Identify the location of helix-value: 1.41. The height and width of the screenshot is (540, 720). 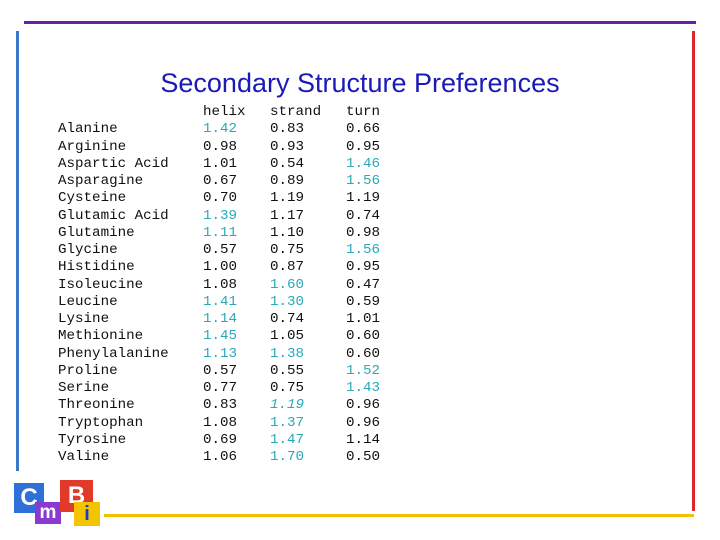
(220, 301).